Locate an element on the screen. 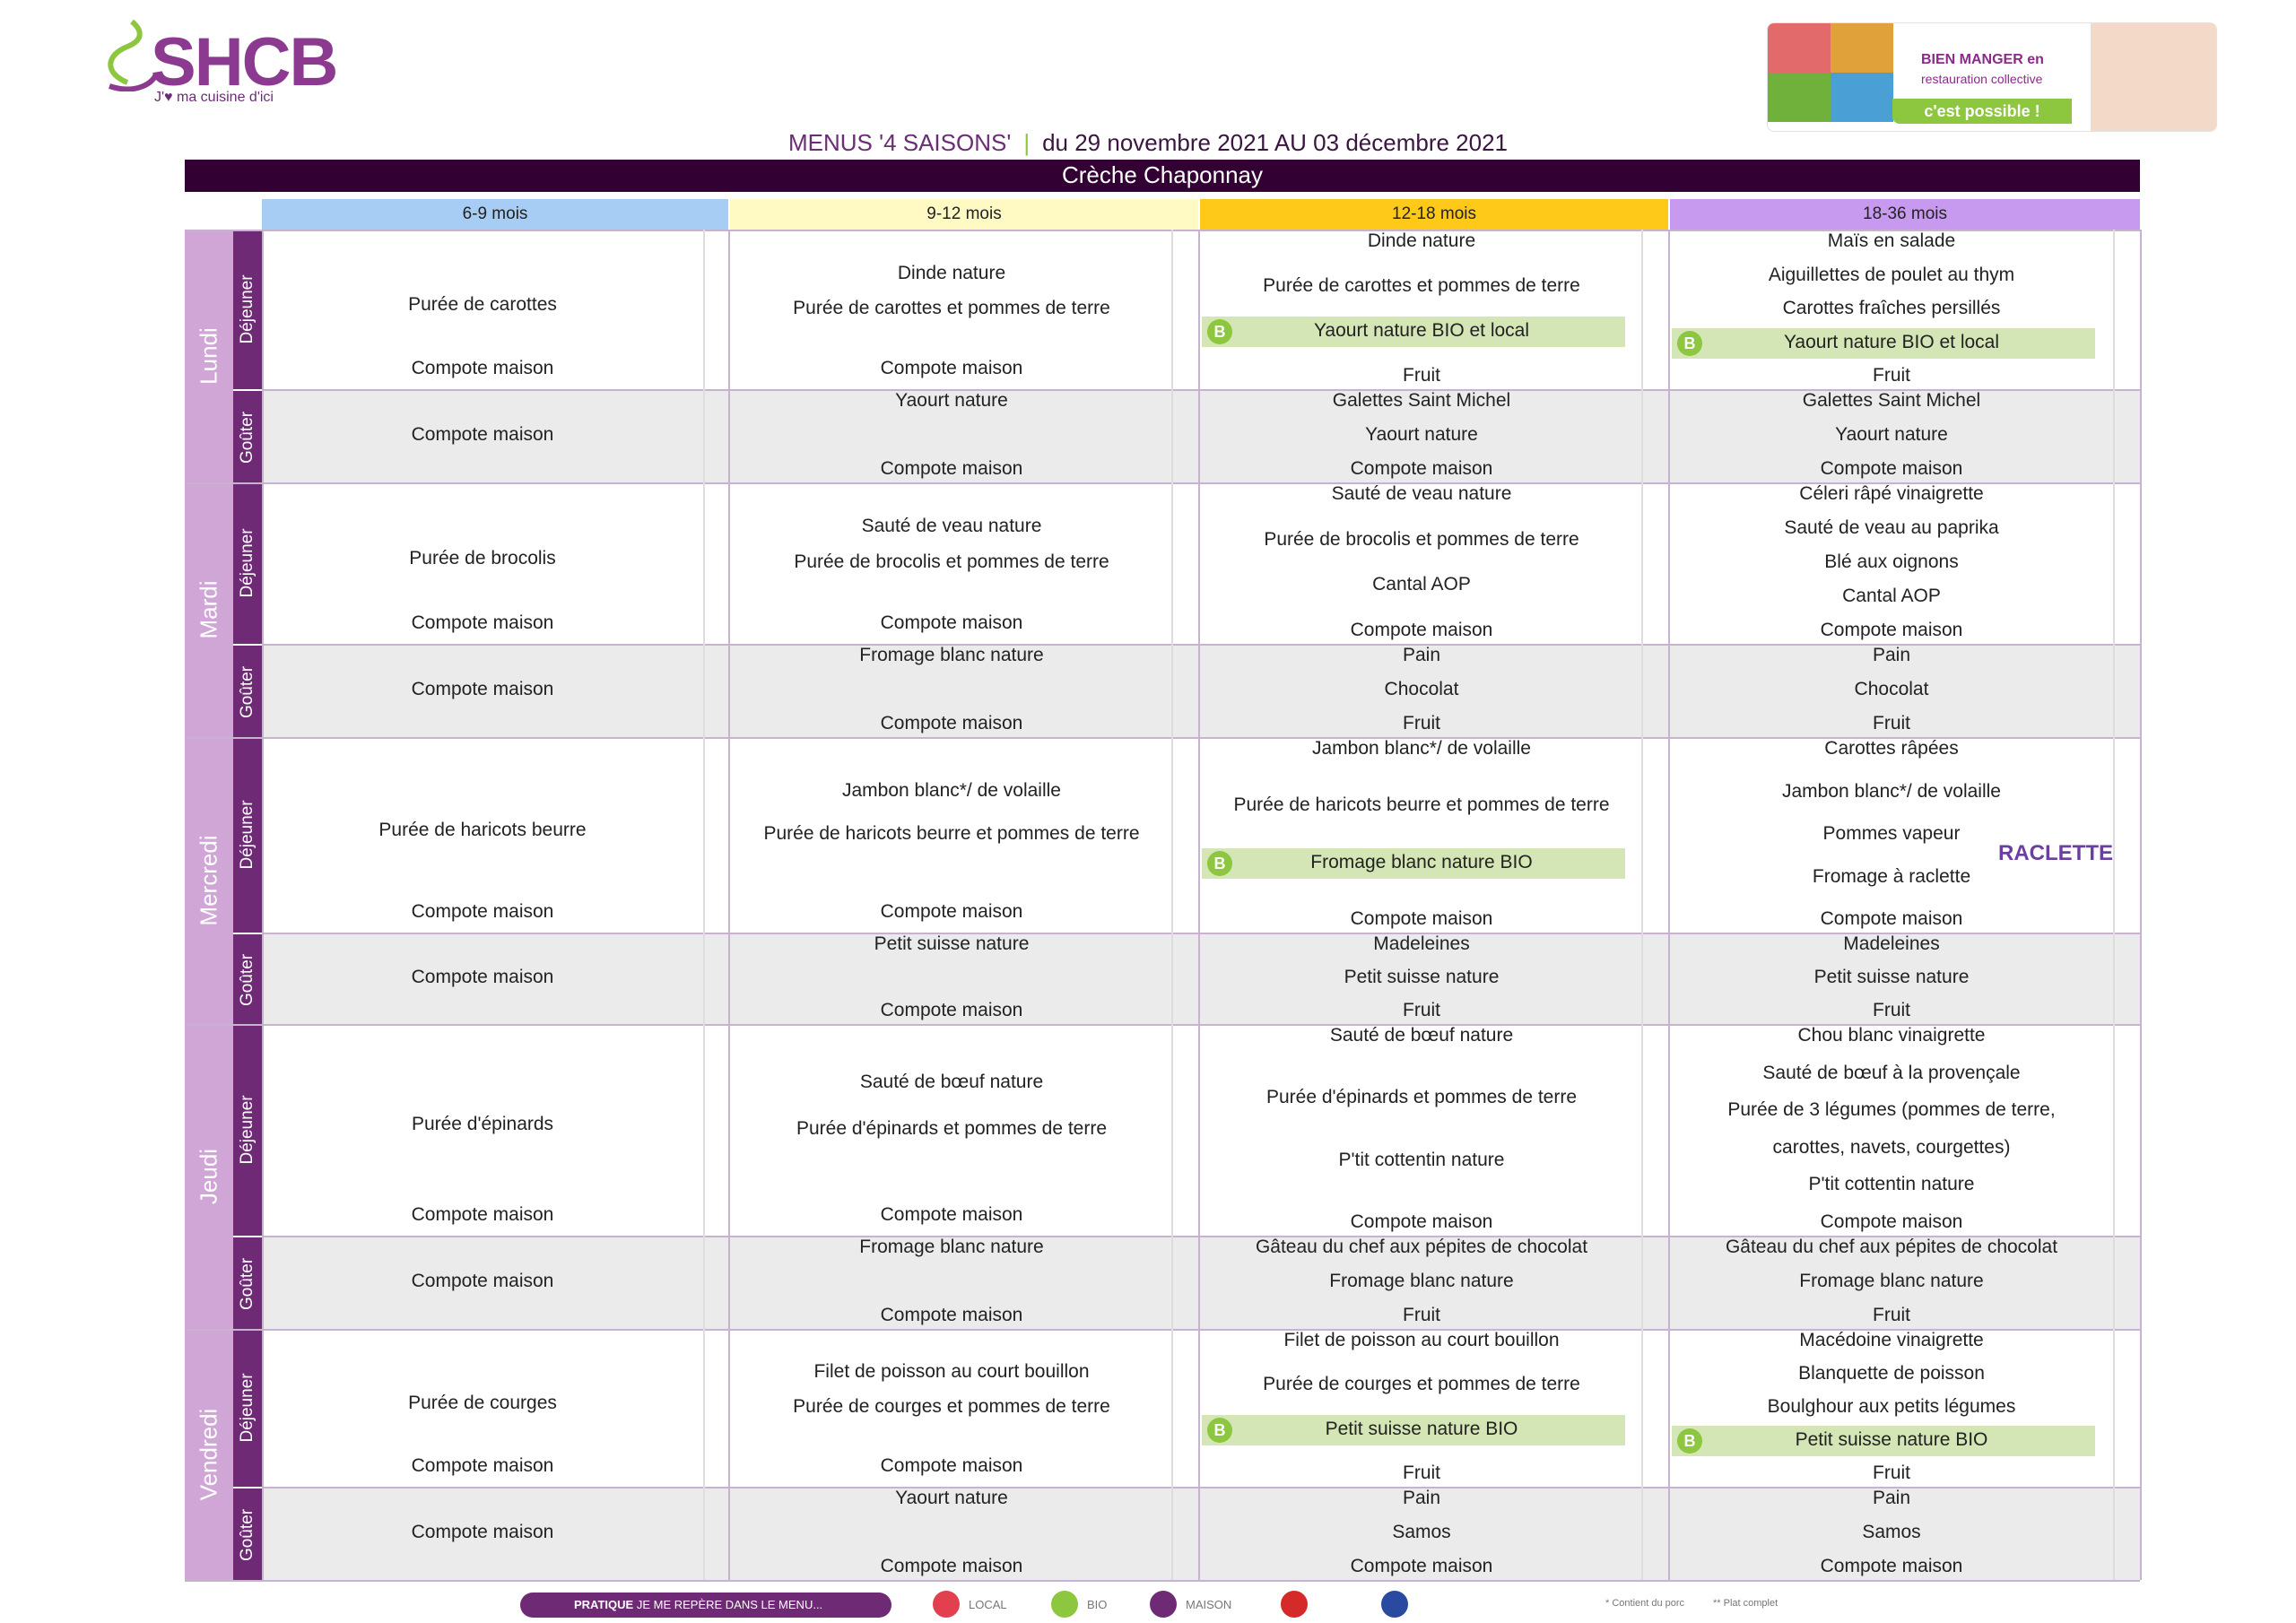 This screenshot has width=2296, height=1623. day-name: Jeudi is located at coordinates (208, 1176).